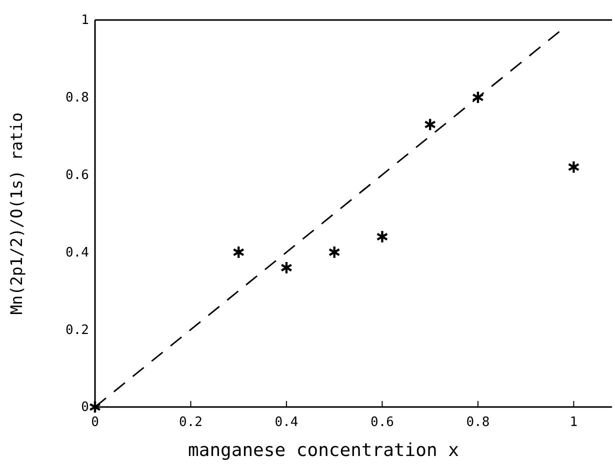 Image resolution: width=615 pixels, height=464 pixels. What do you see at coordinates (77, 98) in the screenshot?
I see `y-tick-label: 0.8` at bounding box center [77, 98].